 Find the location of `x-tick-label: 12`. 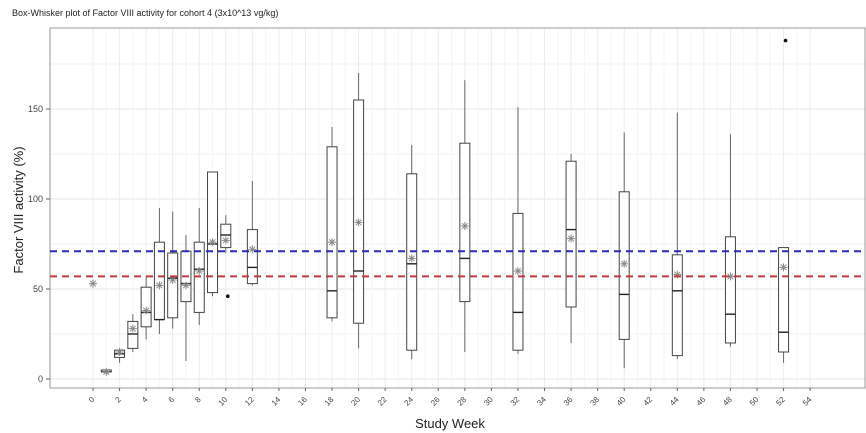

x-tick-label: 12 is located at coordinates (249, 401).